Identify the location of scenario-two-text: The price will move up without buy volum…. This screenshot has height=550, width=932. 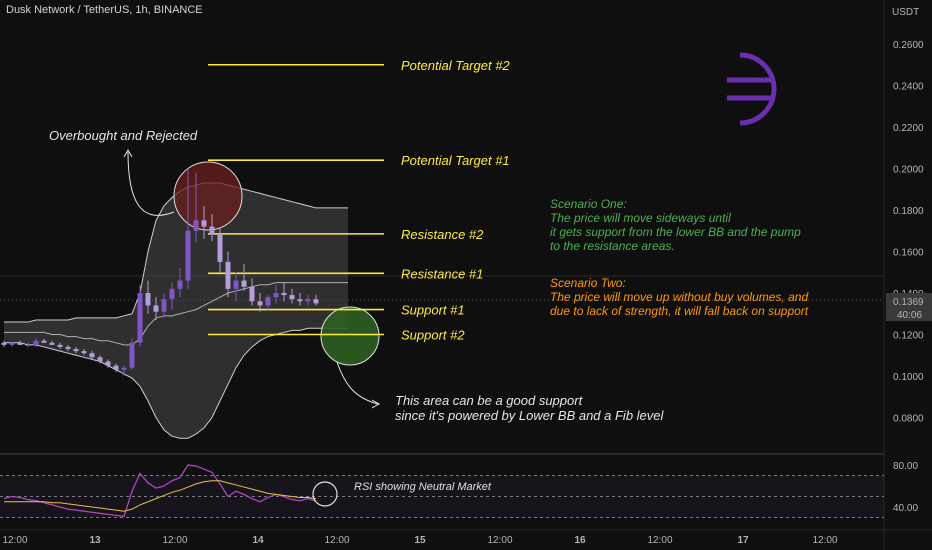
(679, 297).